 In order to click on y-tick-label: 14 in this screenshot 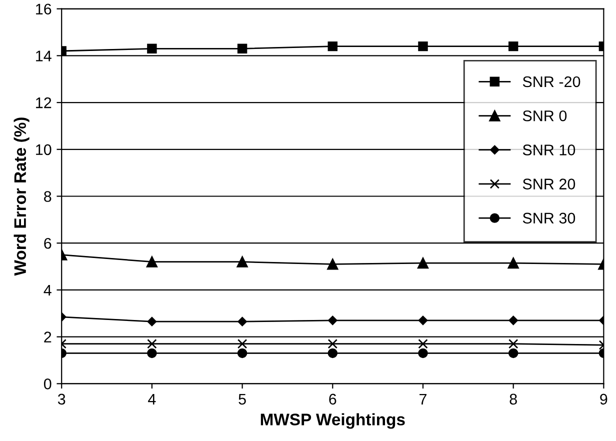, I will do `click(44, 56)`.